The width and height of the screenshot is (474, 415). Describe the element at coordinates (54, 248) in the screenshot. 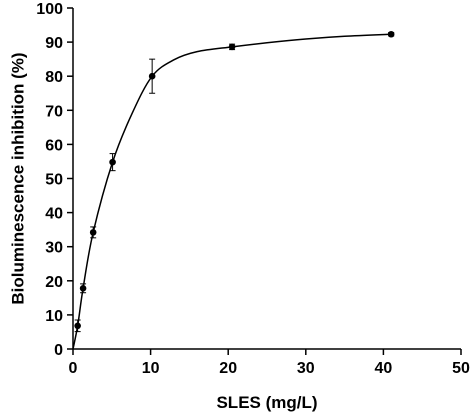

I see `y-tick-label: 30` at that location.